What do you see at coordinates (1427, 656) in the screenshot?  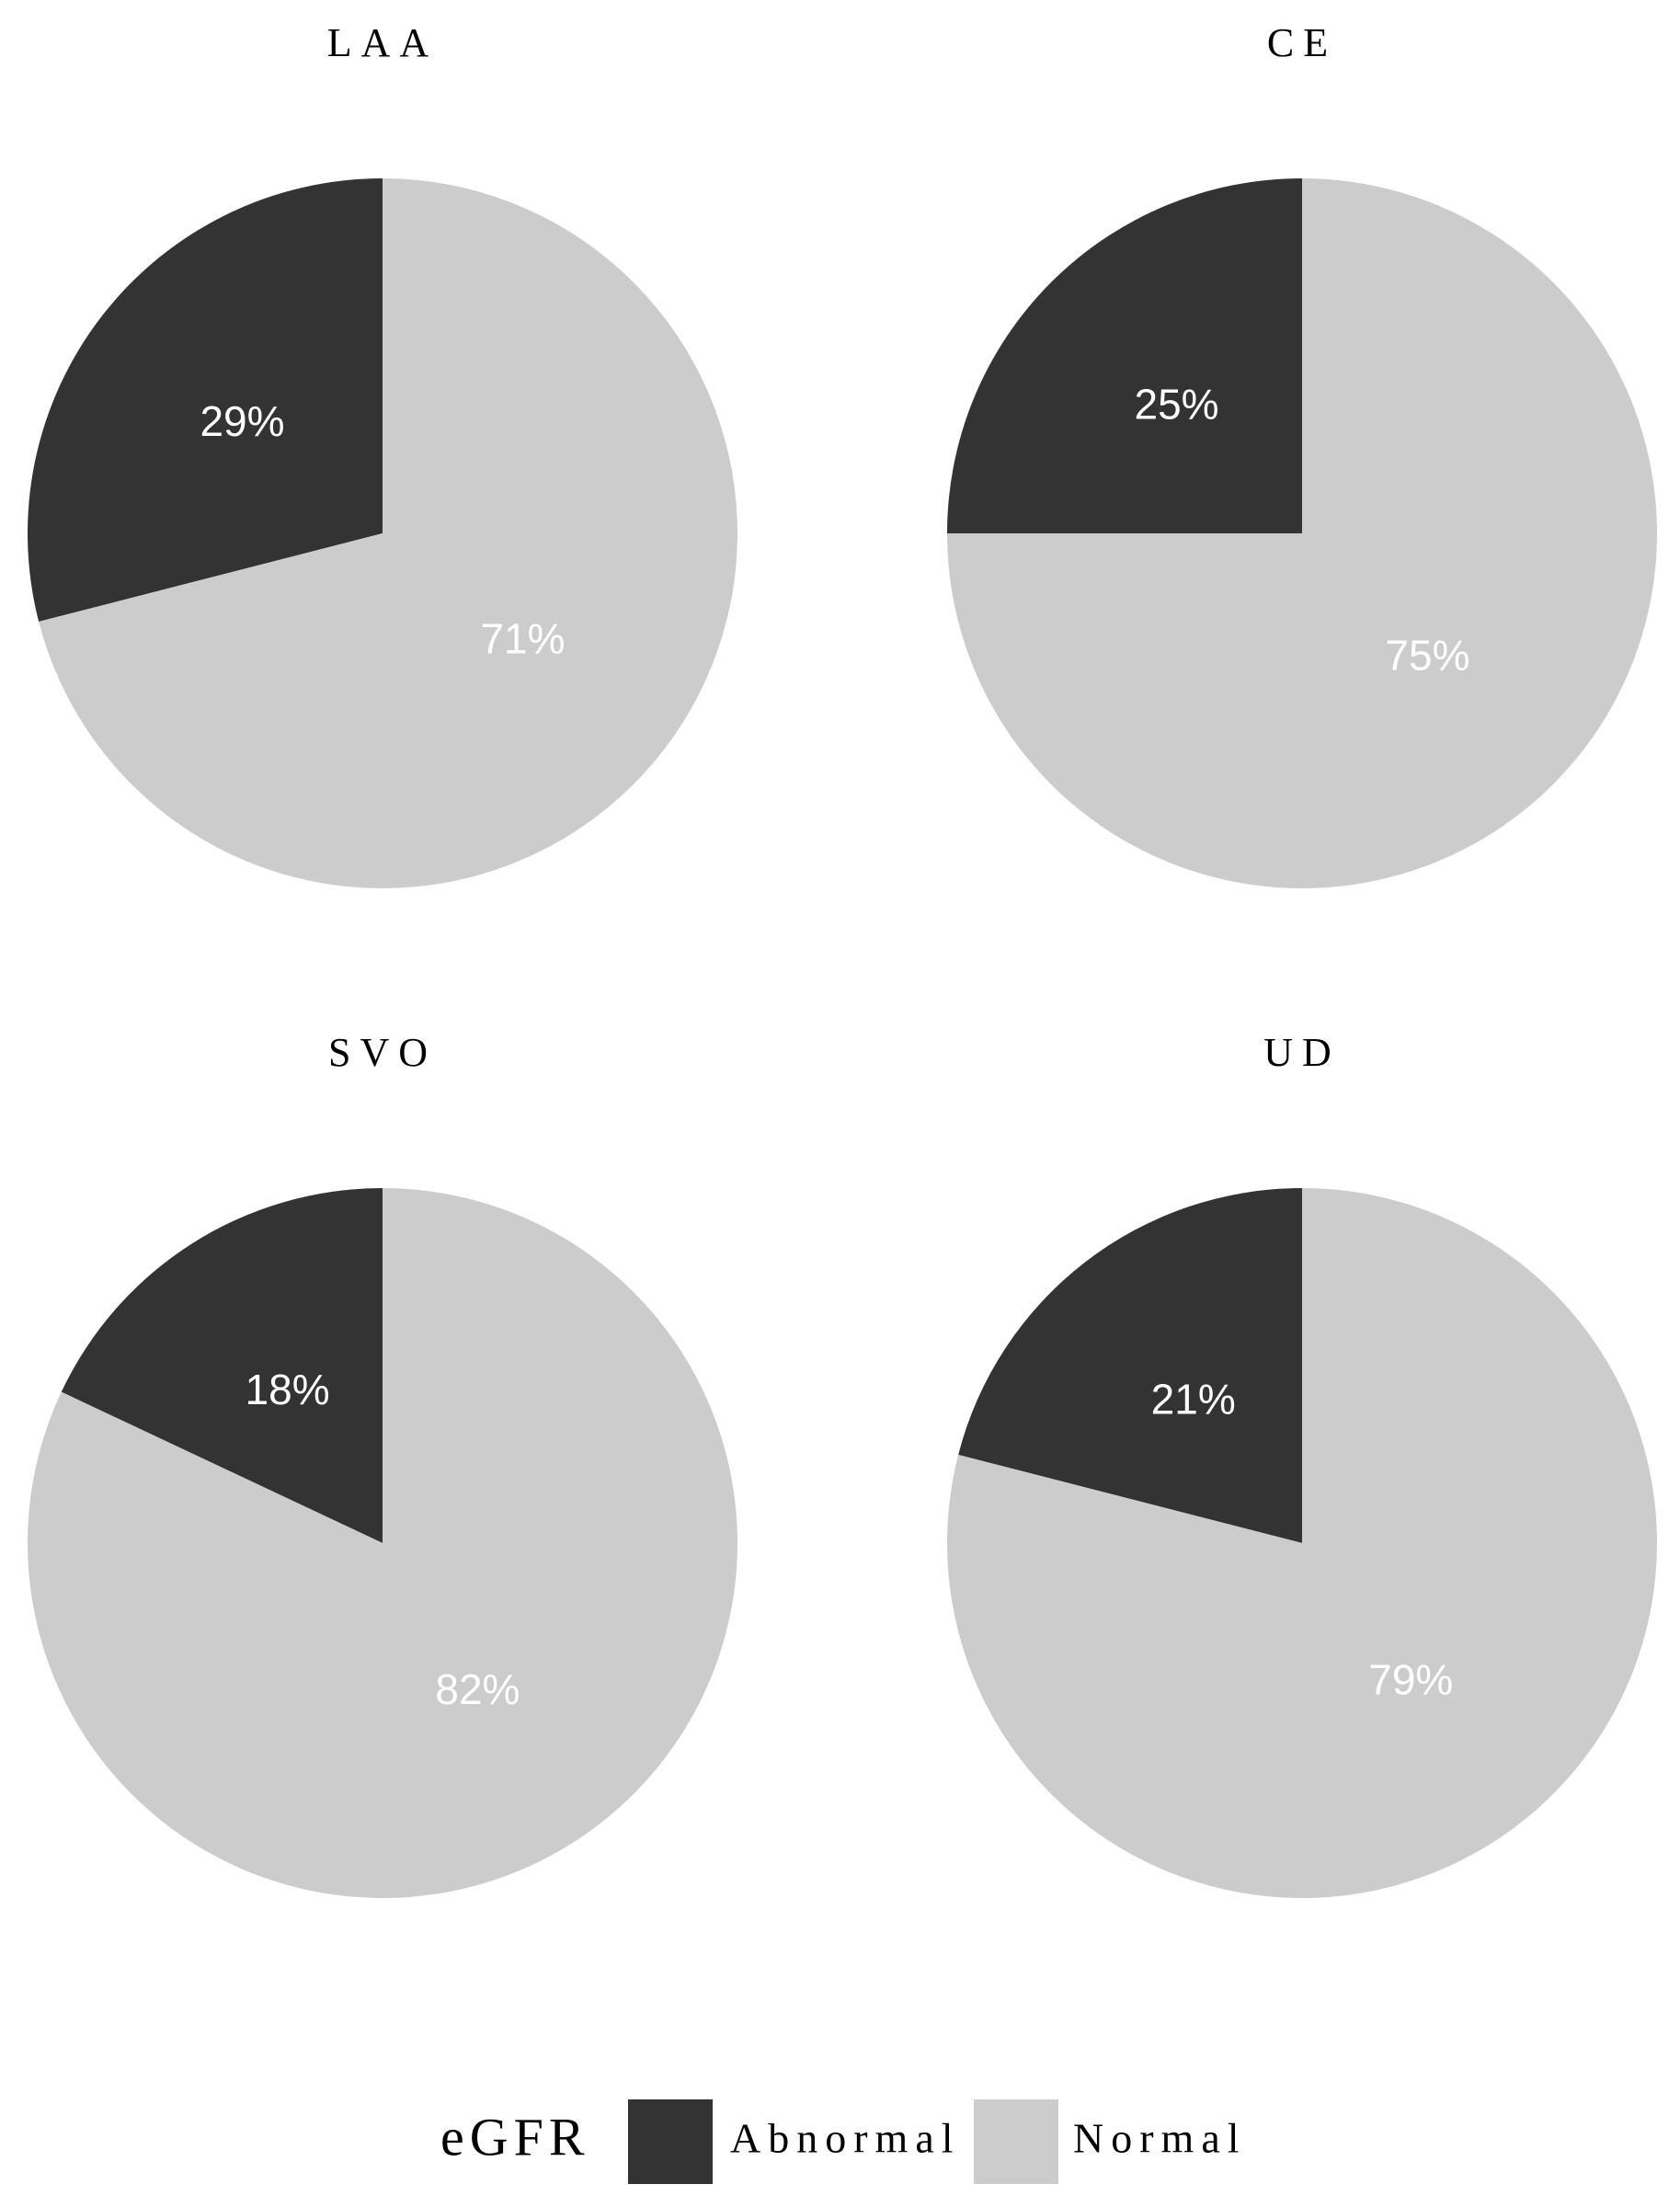 I see `data-label: 75%` at bounding box center [1427, 656].